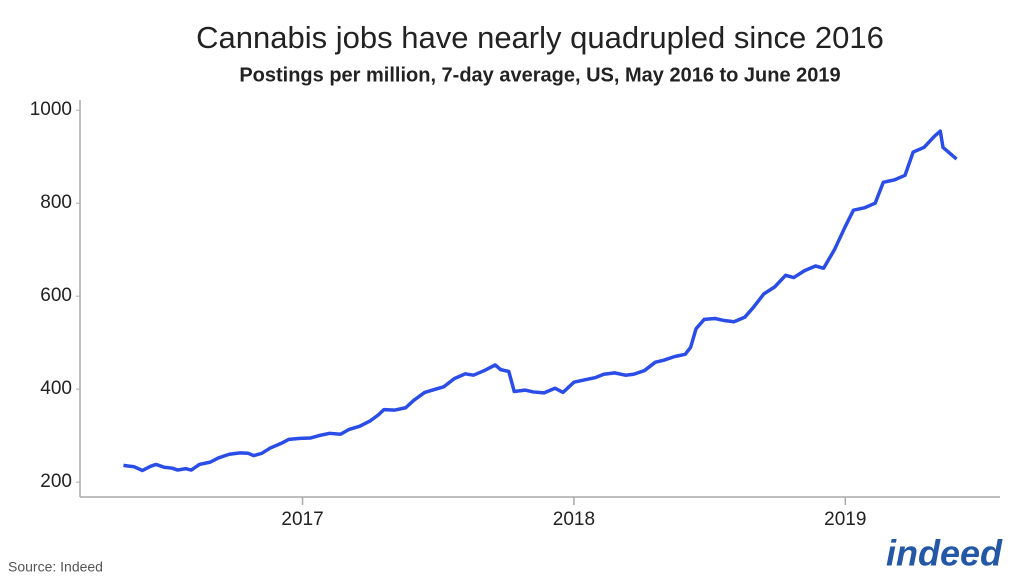 The width and height of the screenshot is (1024, 582). I want to click on logo: indeed, so click(944, 553).